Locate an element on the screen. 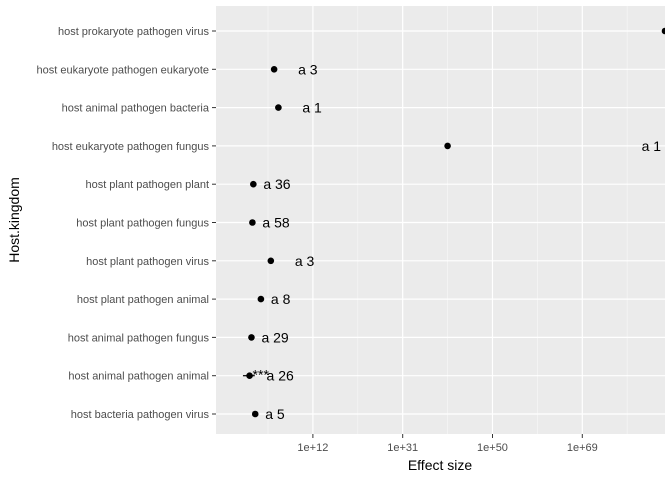  point-label: a 26 is located at coordinates (280, 376).